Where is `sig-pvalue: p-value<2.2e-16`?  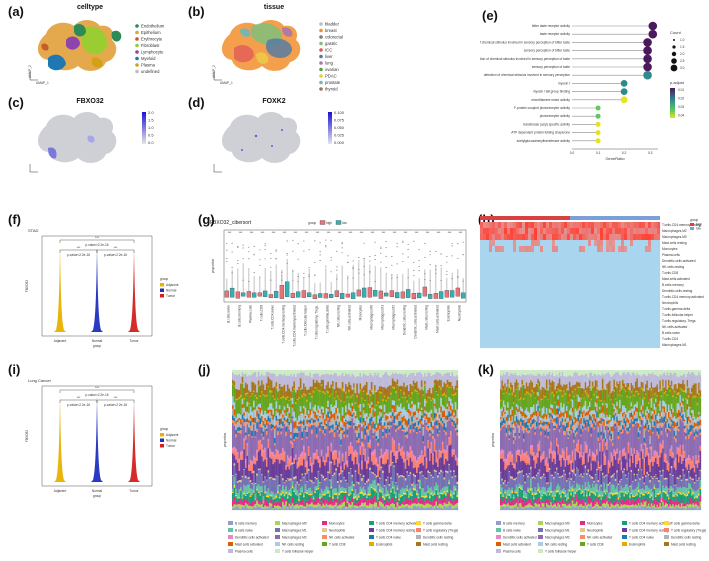
sig-pvalue: p-value<2.2e-16 is located at coordinates (115, 405).